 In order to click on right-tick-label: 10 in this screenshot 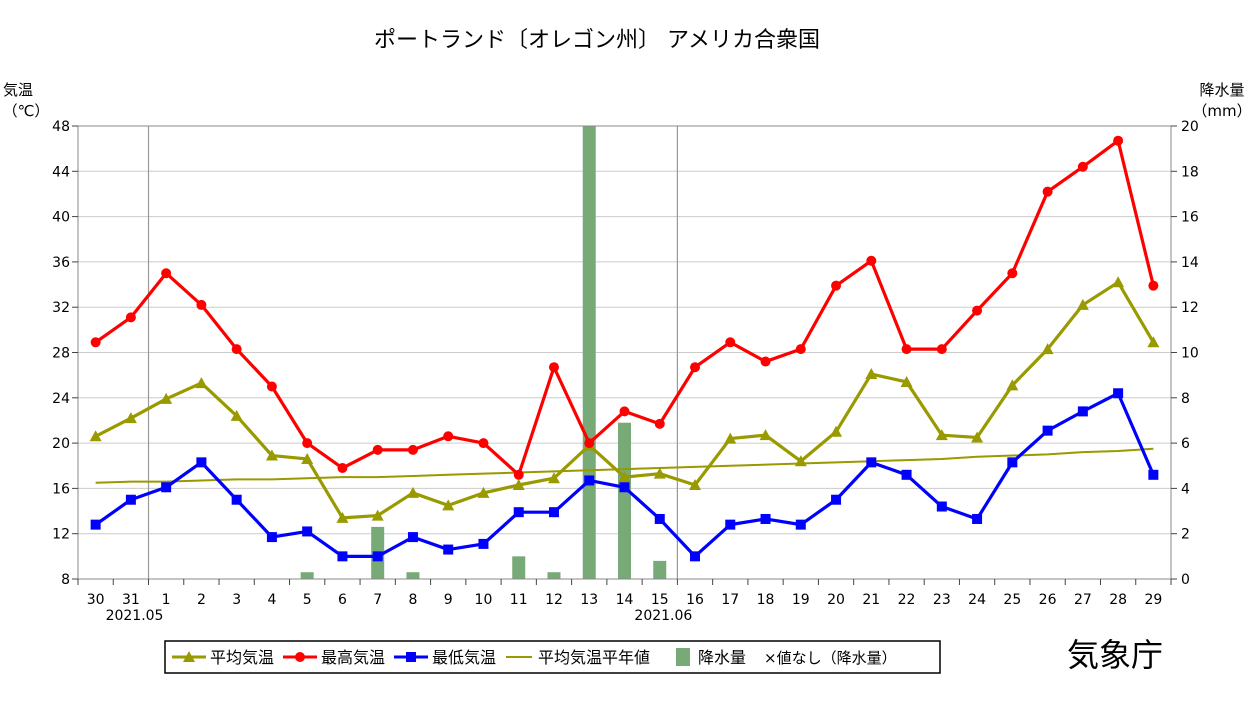, I will do `click(1190, 354)`.